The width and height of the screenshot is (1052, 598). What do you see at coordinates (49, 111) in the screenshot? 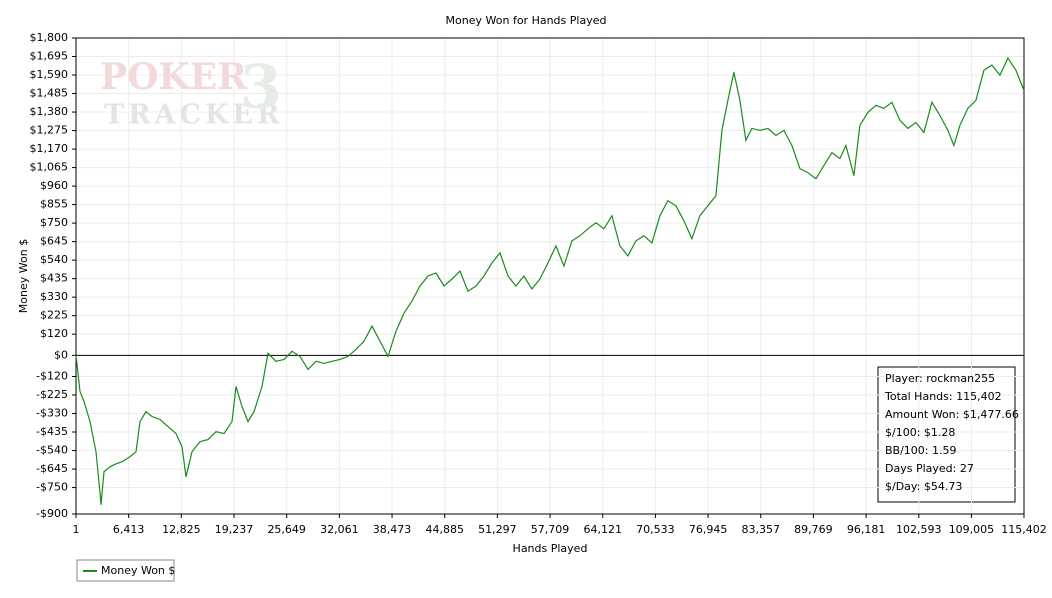
I see `y-tick-label: $1,380` at bounding box center [49, 111].